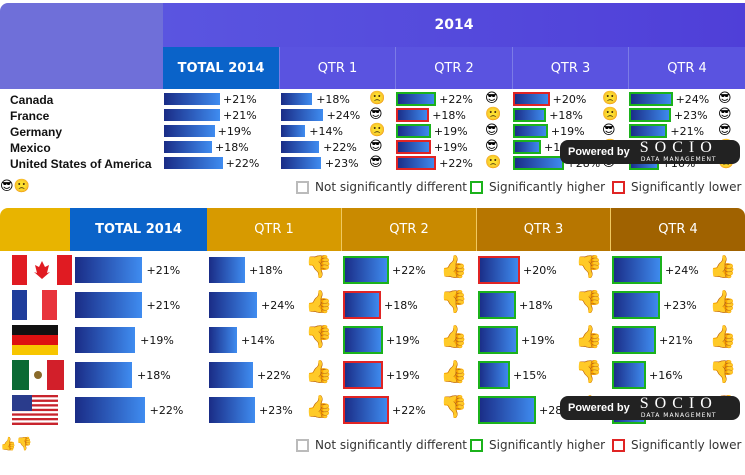 The height and width of the screenshot is (475, 745). Describe the element at coordinates (16, 444) in the screenshot. I see `thumb-key-icons: 👍👎` at that location.